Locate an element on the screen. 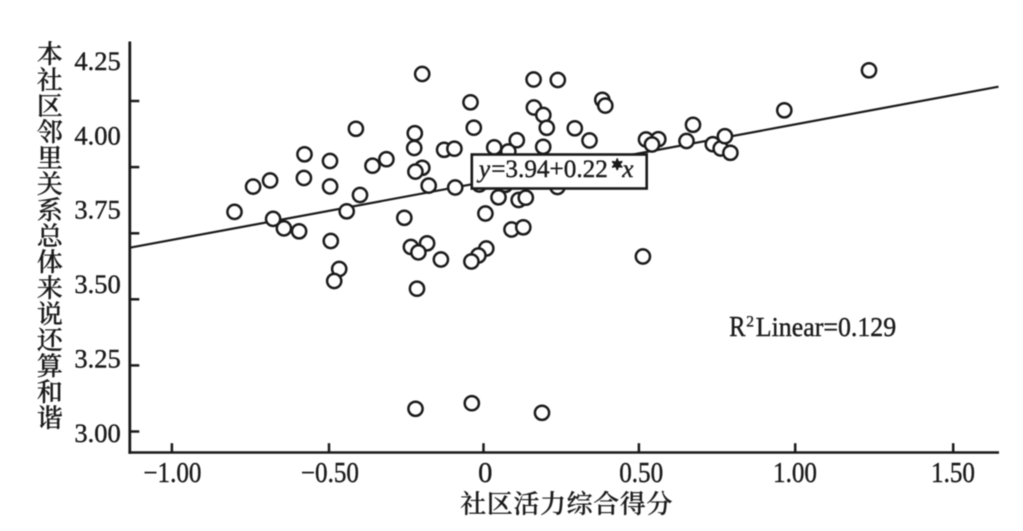 This screenshot has height=531, width=1023. svg-text: y is located at coordinates (483, 169).